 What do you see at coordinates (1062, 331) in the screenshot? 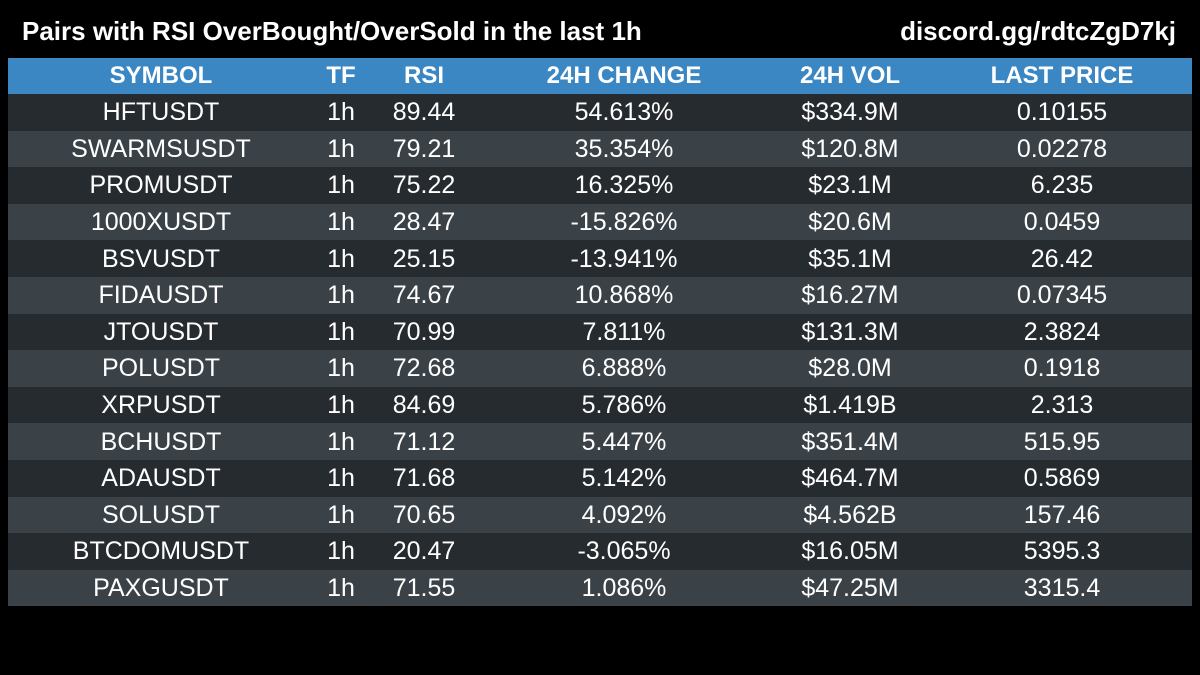
I see `price-cell: 2.3824` at bounding box center [1062, 331].